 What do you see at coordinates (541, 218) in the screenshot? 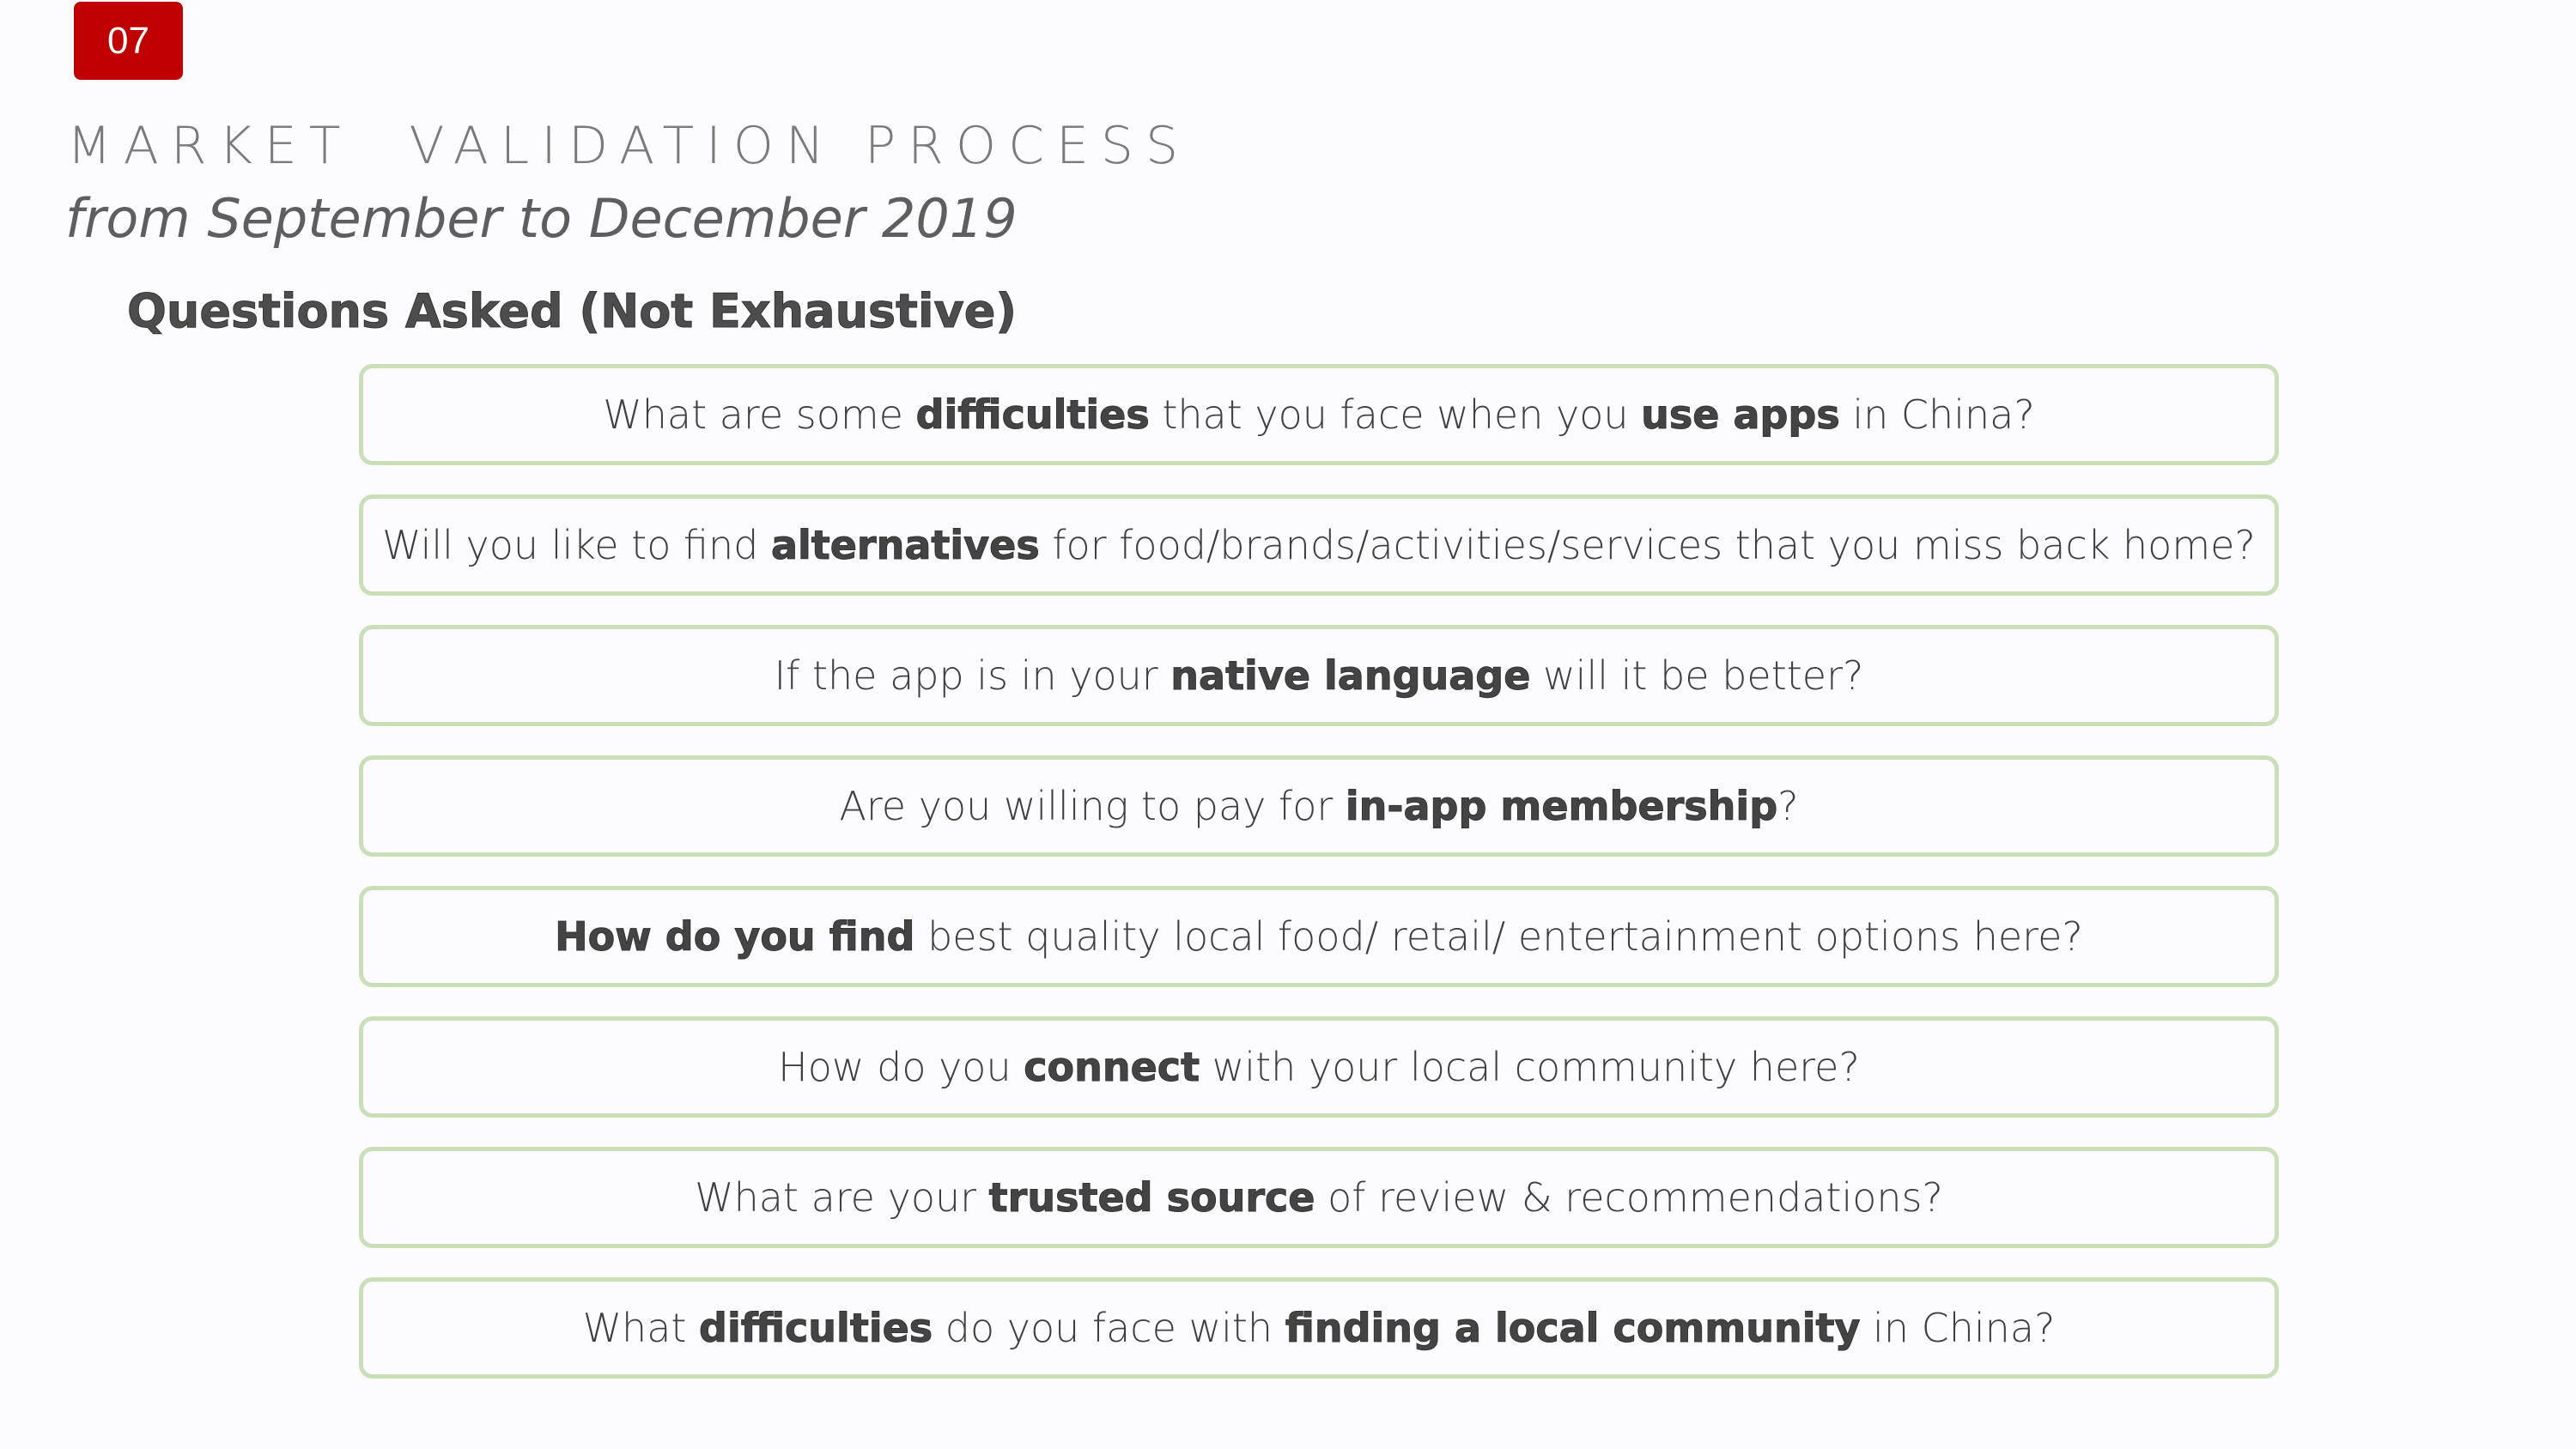
I see `page-subtitle: from September to December 2019` at bounding box center [541, 218].